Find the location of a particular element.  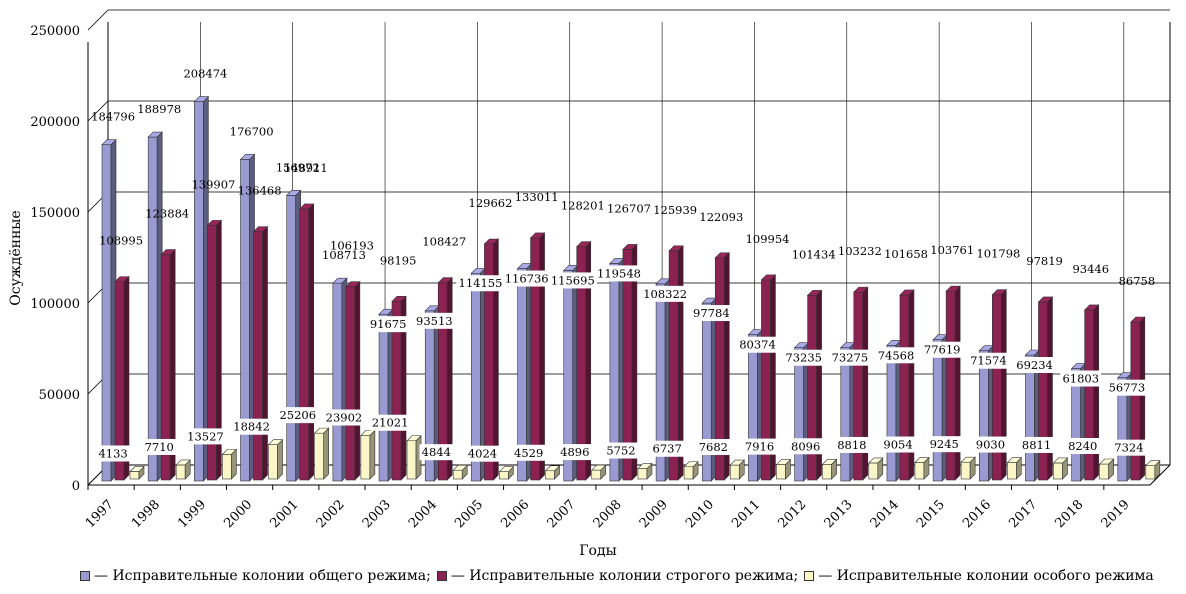

value-label-general: 73235 is located at coordinates (803, 358).